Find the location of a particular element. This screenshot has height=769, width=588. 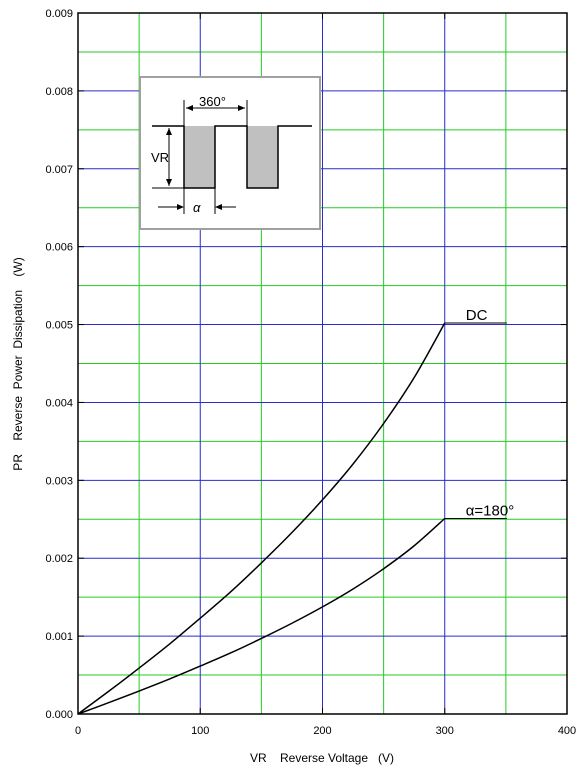

x-tick-label: 200 is located at coordinates (322, 731).